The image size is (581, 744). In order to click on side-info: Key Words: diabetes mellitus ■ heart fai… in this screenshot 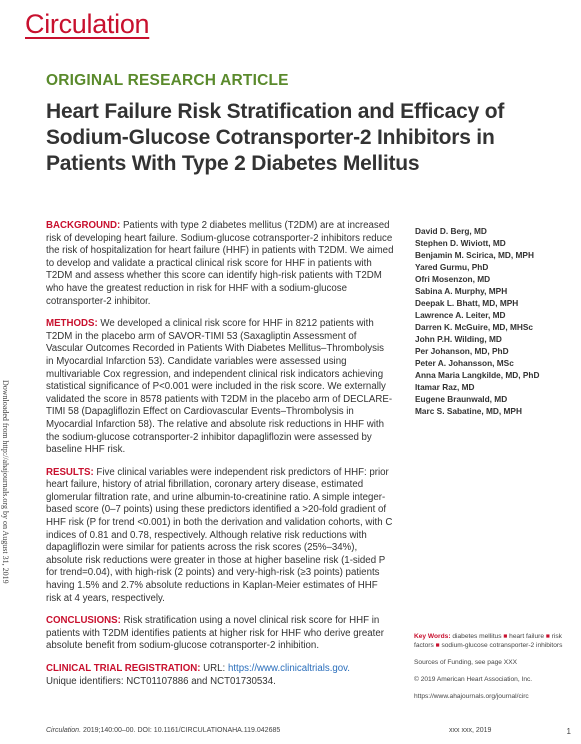, I will do `click(494, 670)`.